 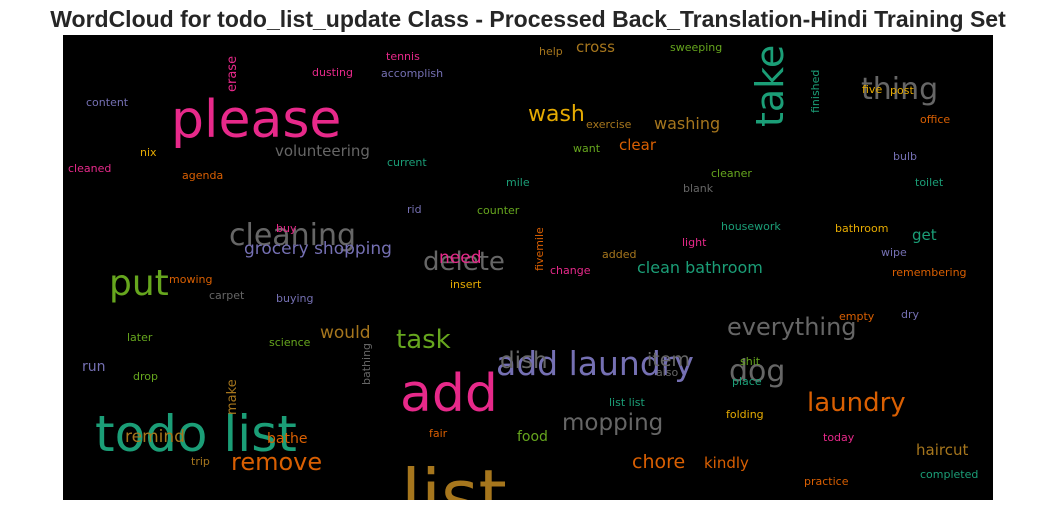 I want to click on word-would: would, so click(x=345, y=333).